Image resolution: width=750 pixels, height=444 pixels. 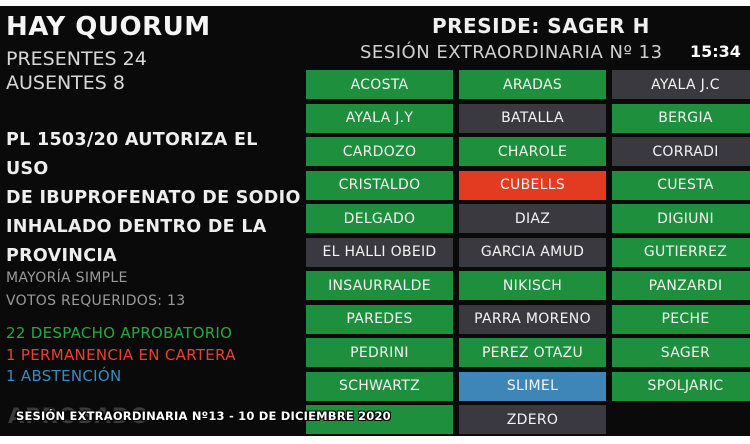 I want to click on legislator-cell: SCHWARTZ, so click(x=379, y=386).